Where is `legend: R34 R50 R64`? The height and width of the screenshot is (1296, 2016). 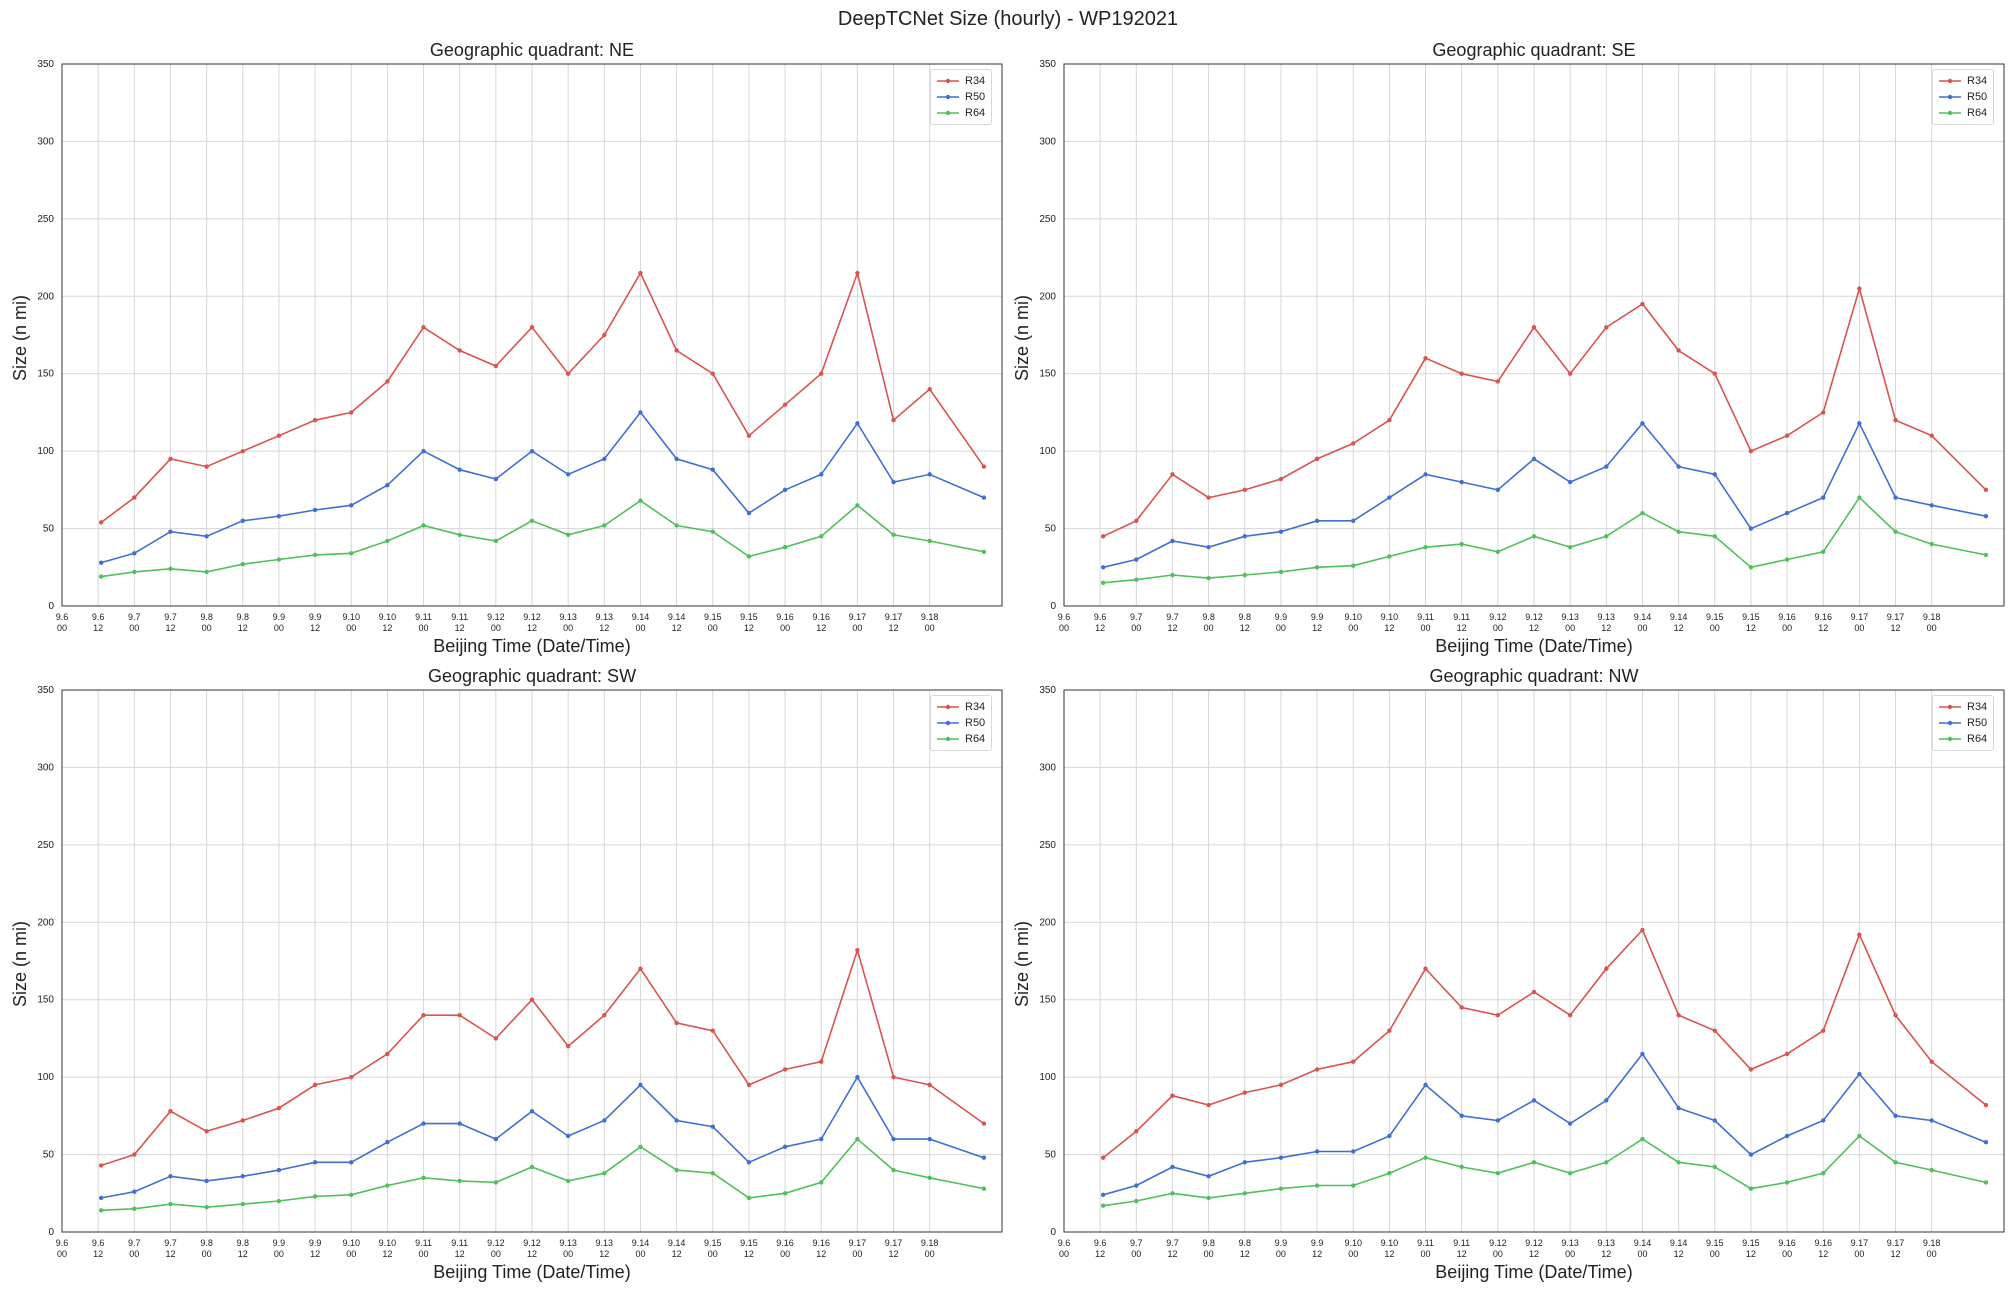 legend: R34 R50 R64 is located at coordinates (1963, 97).